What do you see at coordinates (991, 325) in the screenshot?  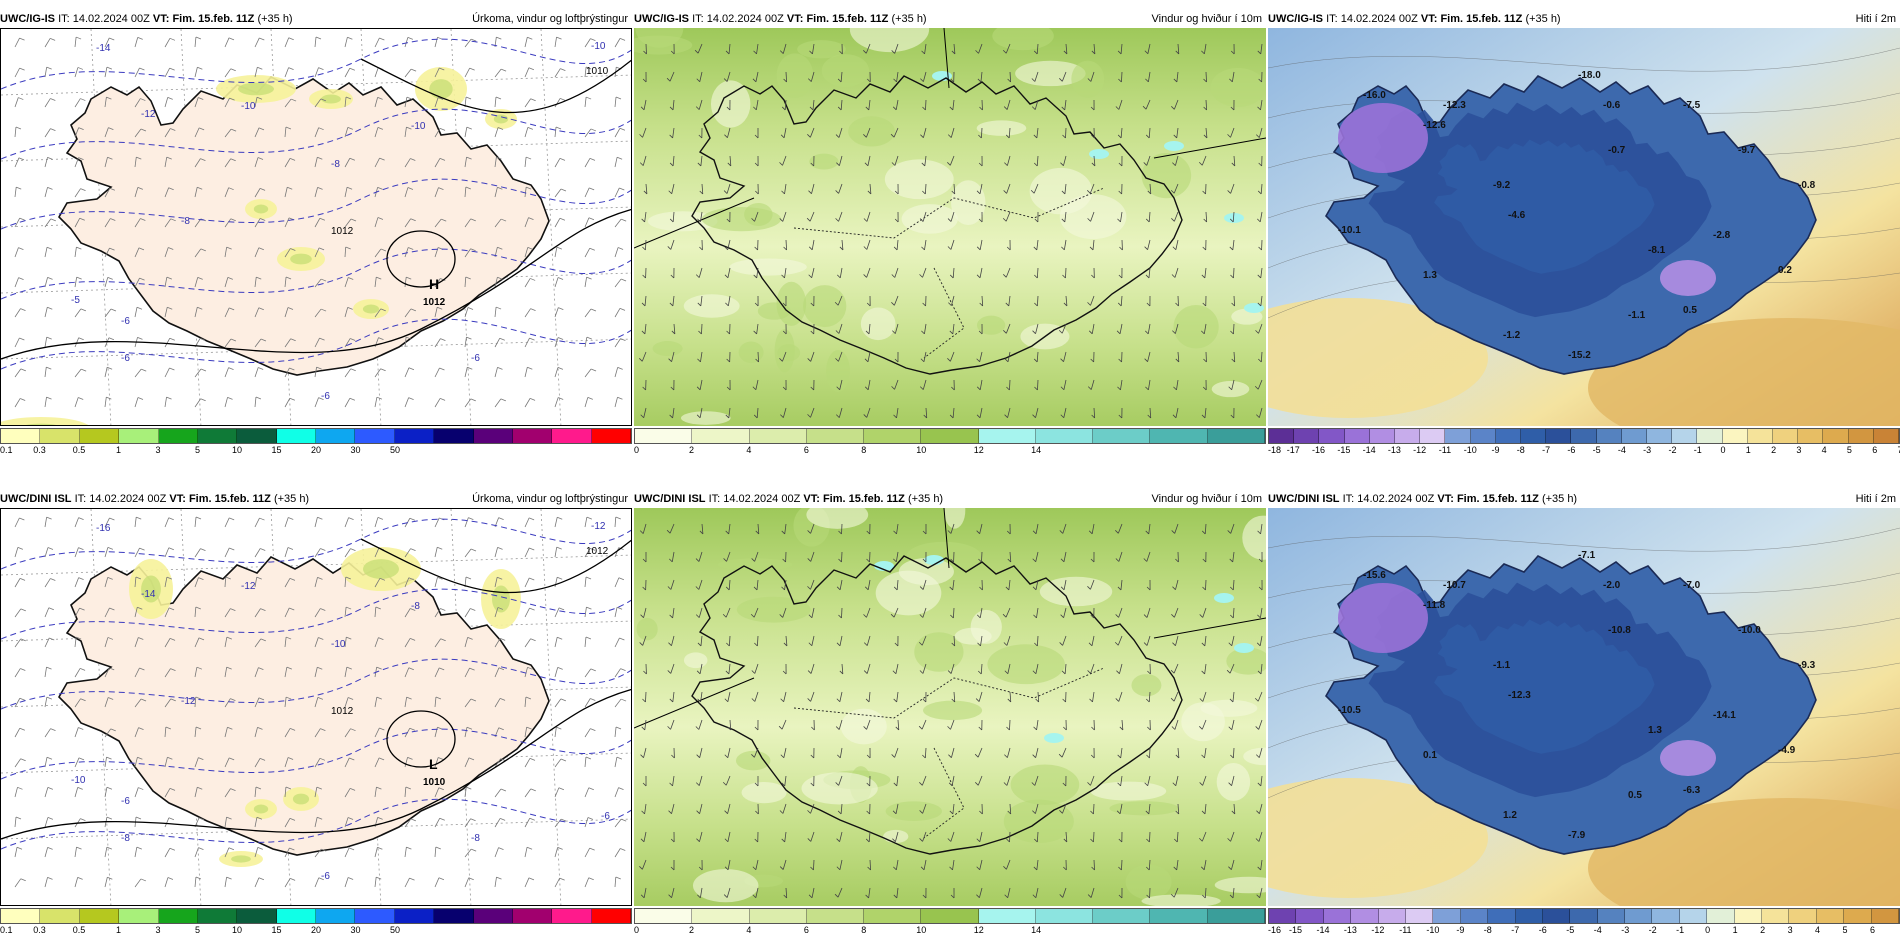 I see `wind-speed-patch` at bounding box center [991, 325].